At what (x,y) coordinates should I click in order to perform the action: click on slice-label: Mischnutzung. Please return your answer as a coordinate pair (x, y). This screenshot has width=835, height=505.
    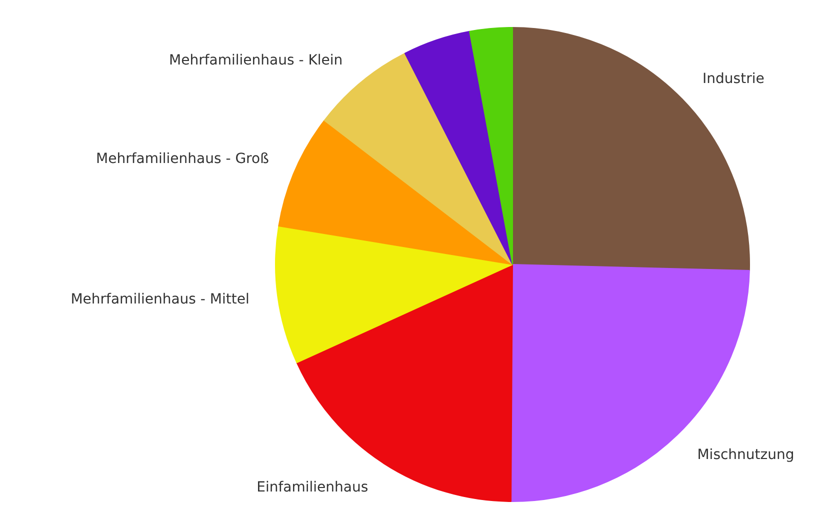
    Looking at the image, I should click on (745, 455).